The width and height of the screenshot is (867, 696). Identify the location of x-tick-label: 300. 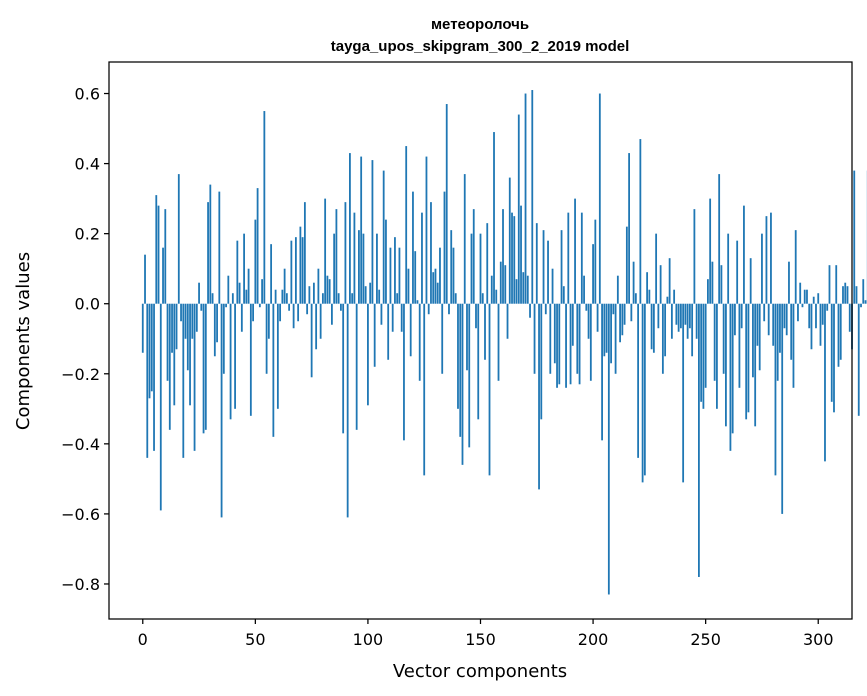
(818, 639).